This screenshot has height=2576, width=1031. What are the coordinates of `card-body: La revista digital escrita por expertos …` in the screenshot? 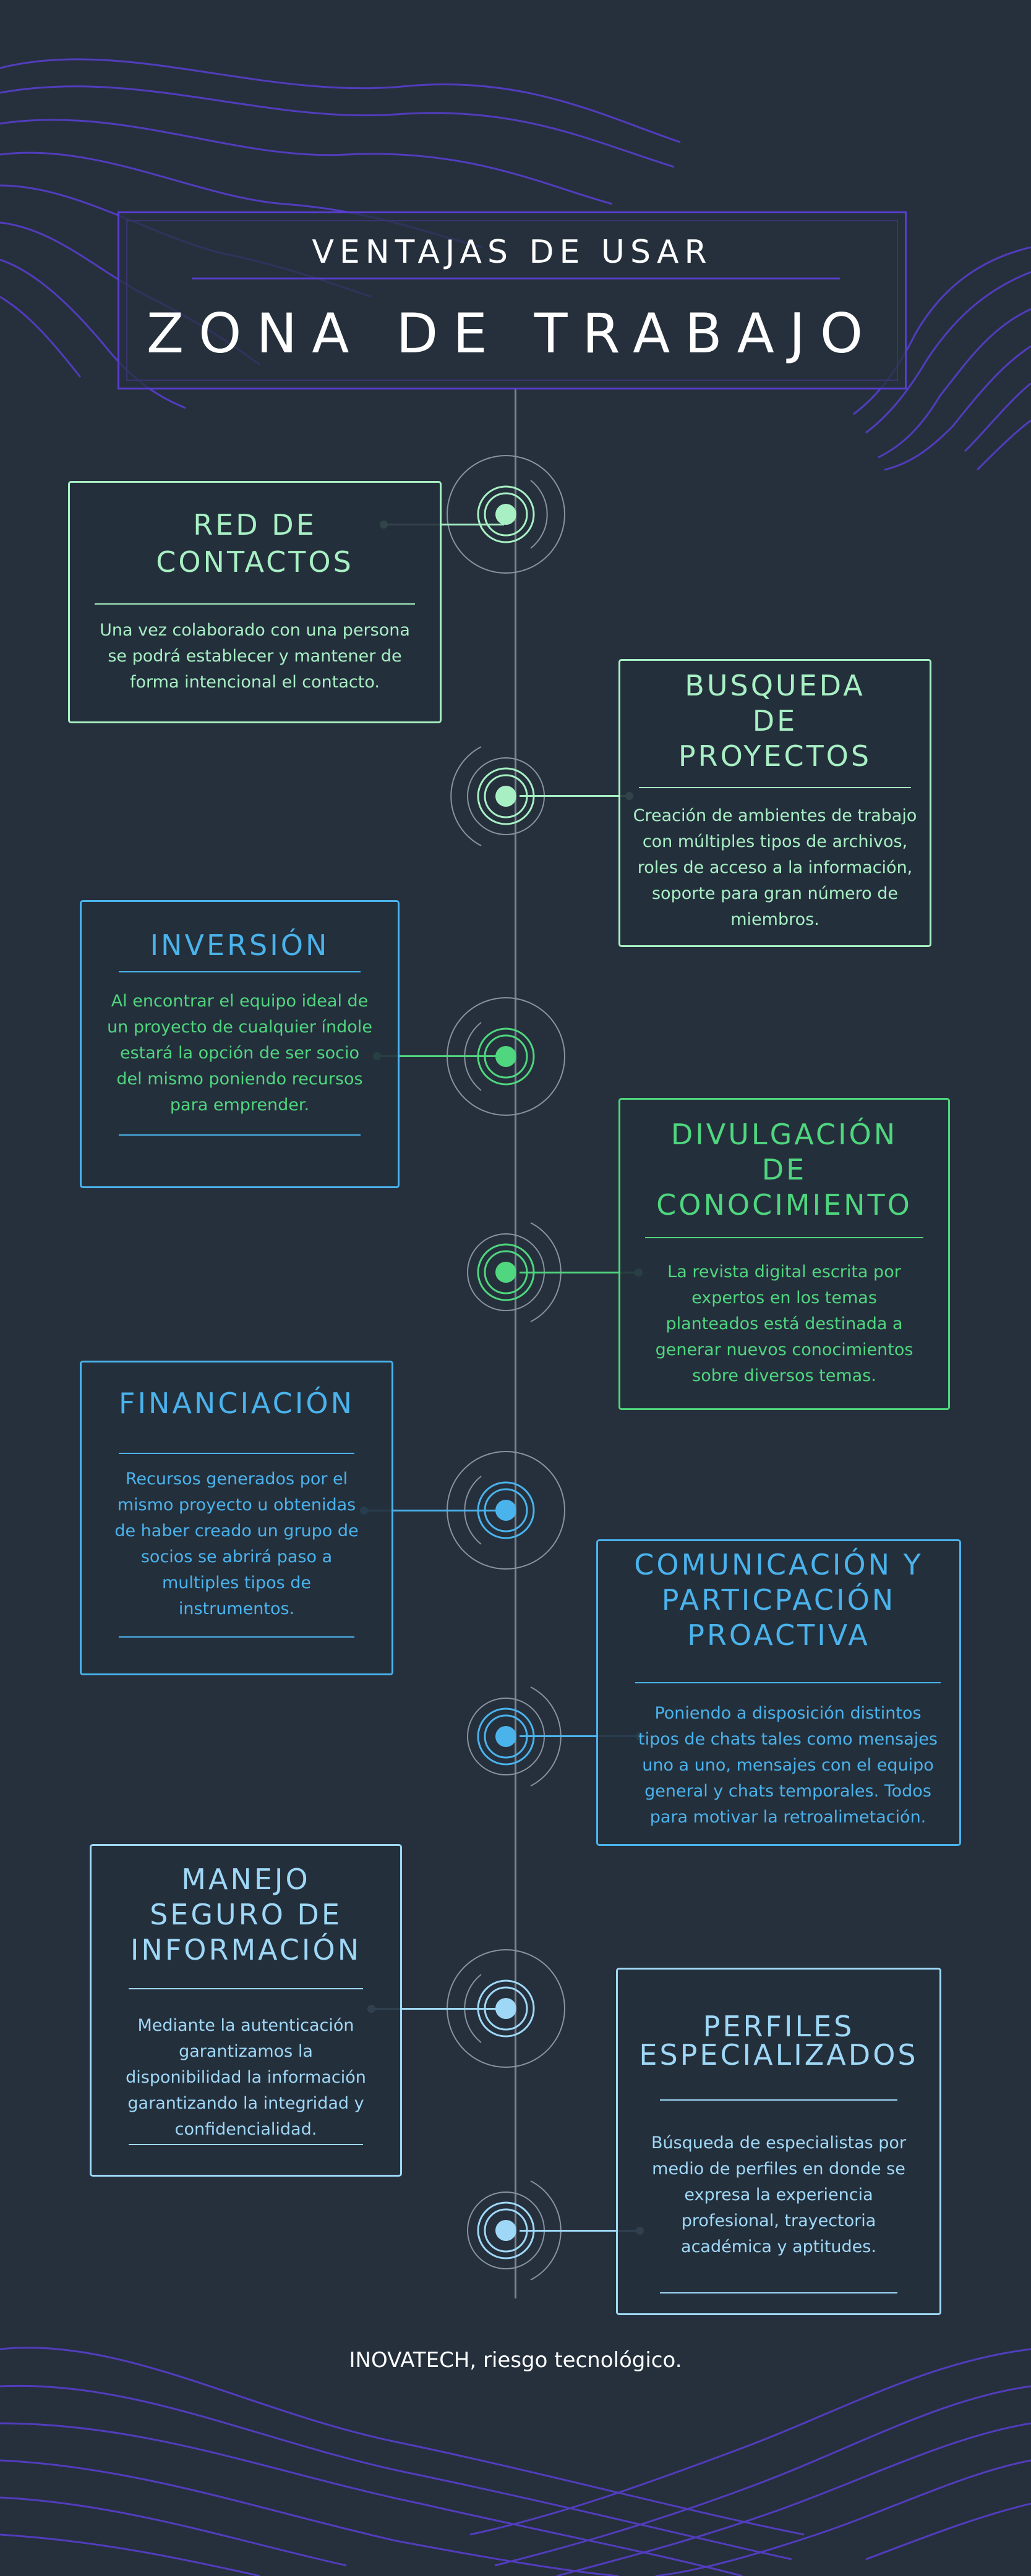 It's located at (784, 1323).